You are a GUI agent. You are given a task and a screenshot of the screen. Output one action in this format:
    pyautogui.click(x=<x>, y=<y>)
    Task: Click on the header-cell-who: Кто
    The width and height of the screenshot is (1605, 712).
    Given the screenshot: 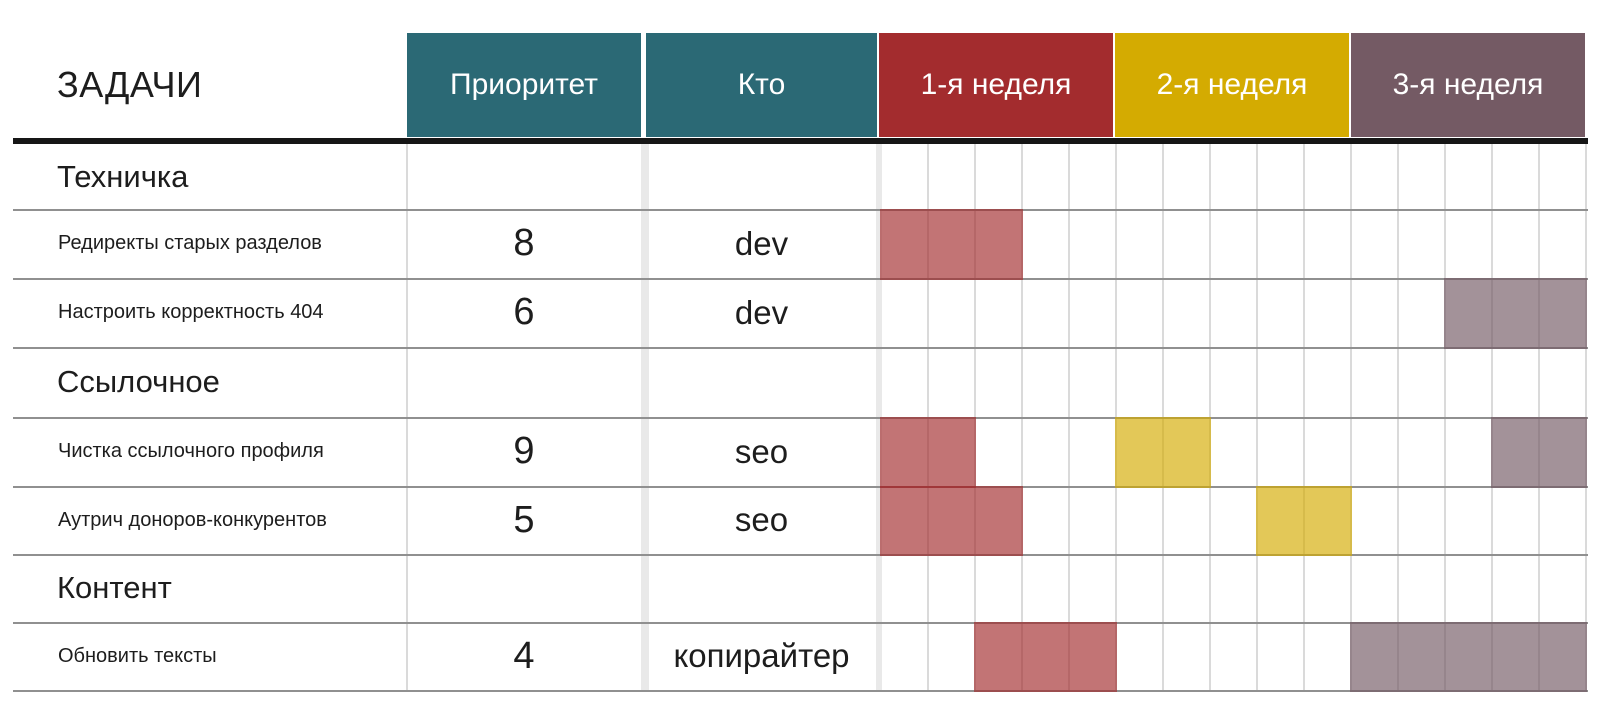 What is the action you would take?
    pyautogui.click(x=761, y=85)
    